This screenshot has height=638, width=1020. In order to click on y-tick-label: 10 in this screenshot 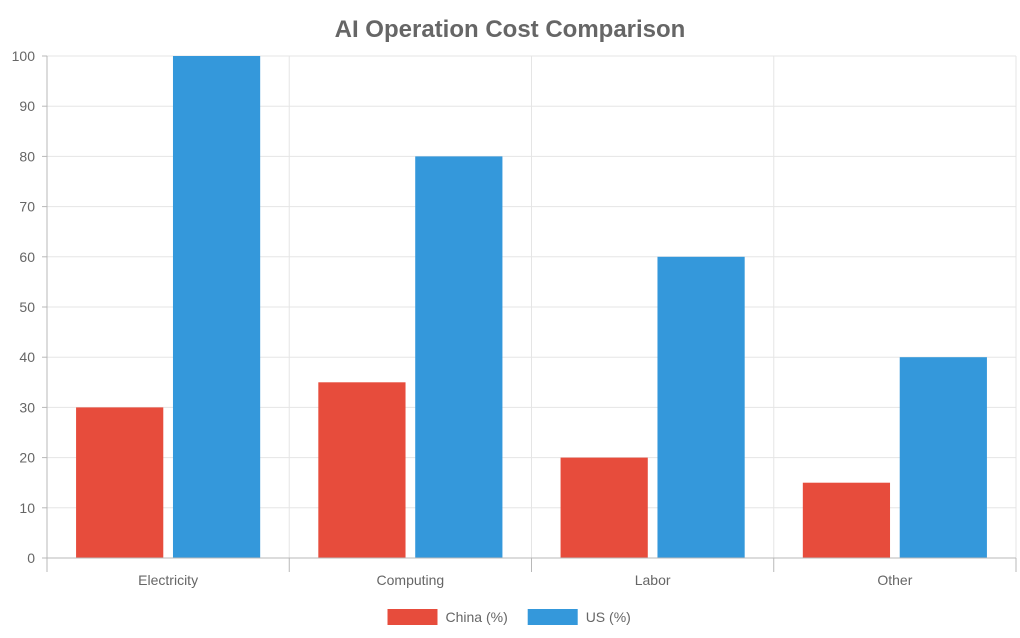, I will do `click(27, 508)`.